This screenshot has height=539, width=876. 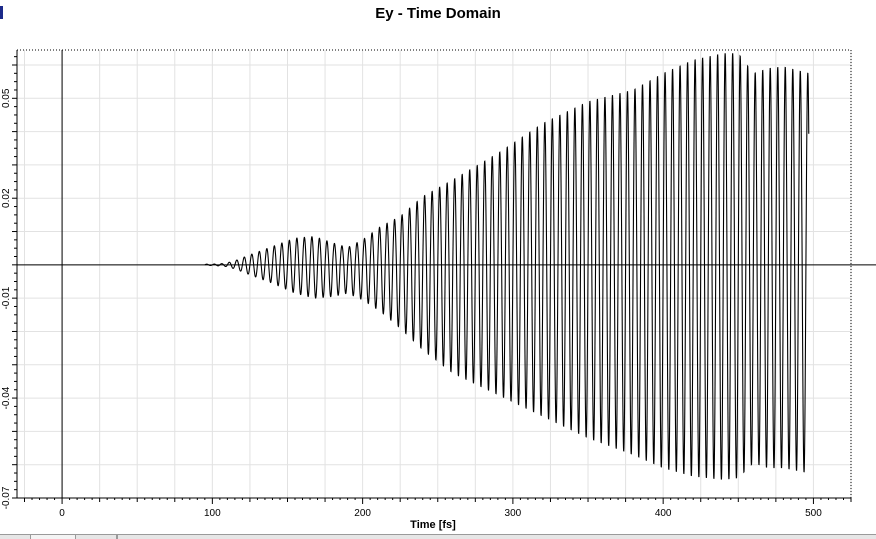 I want to click on x-axis-label: Time [fs], so click(x=433, y=525).